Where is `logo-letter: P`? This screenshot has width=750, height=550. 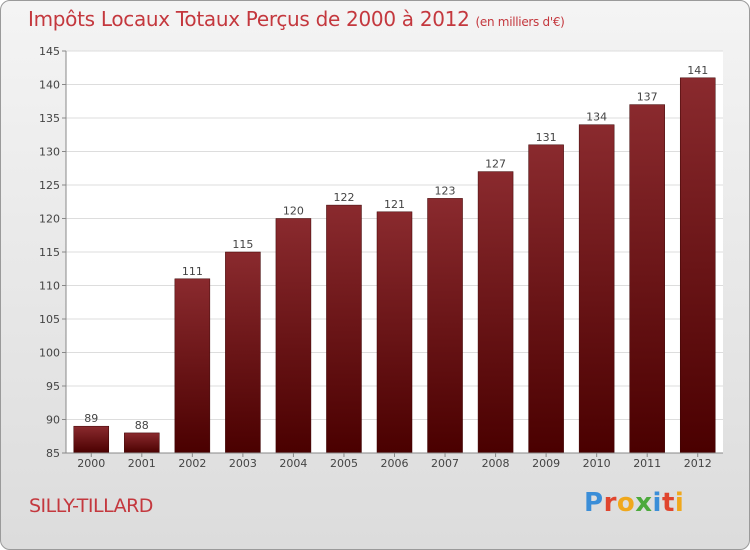
logo-letter: P is located at coordinates (594, 503).